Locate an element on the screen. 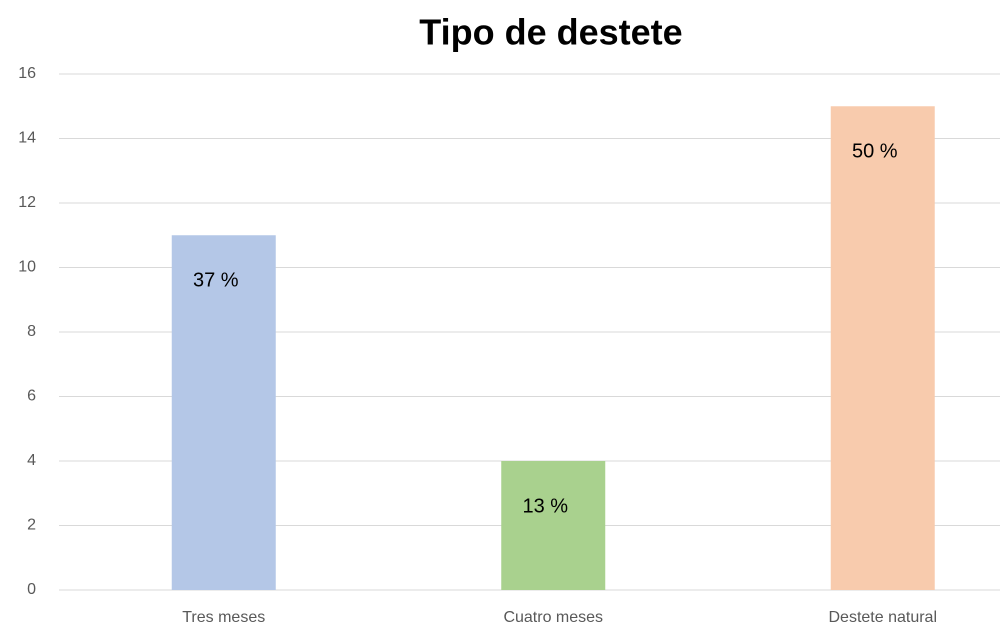  chart-title: Tipo de destete is located at coordinates (550, 32).